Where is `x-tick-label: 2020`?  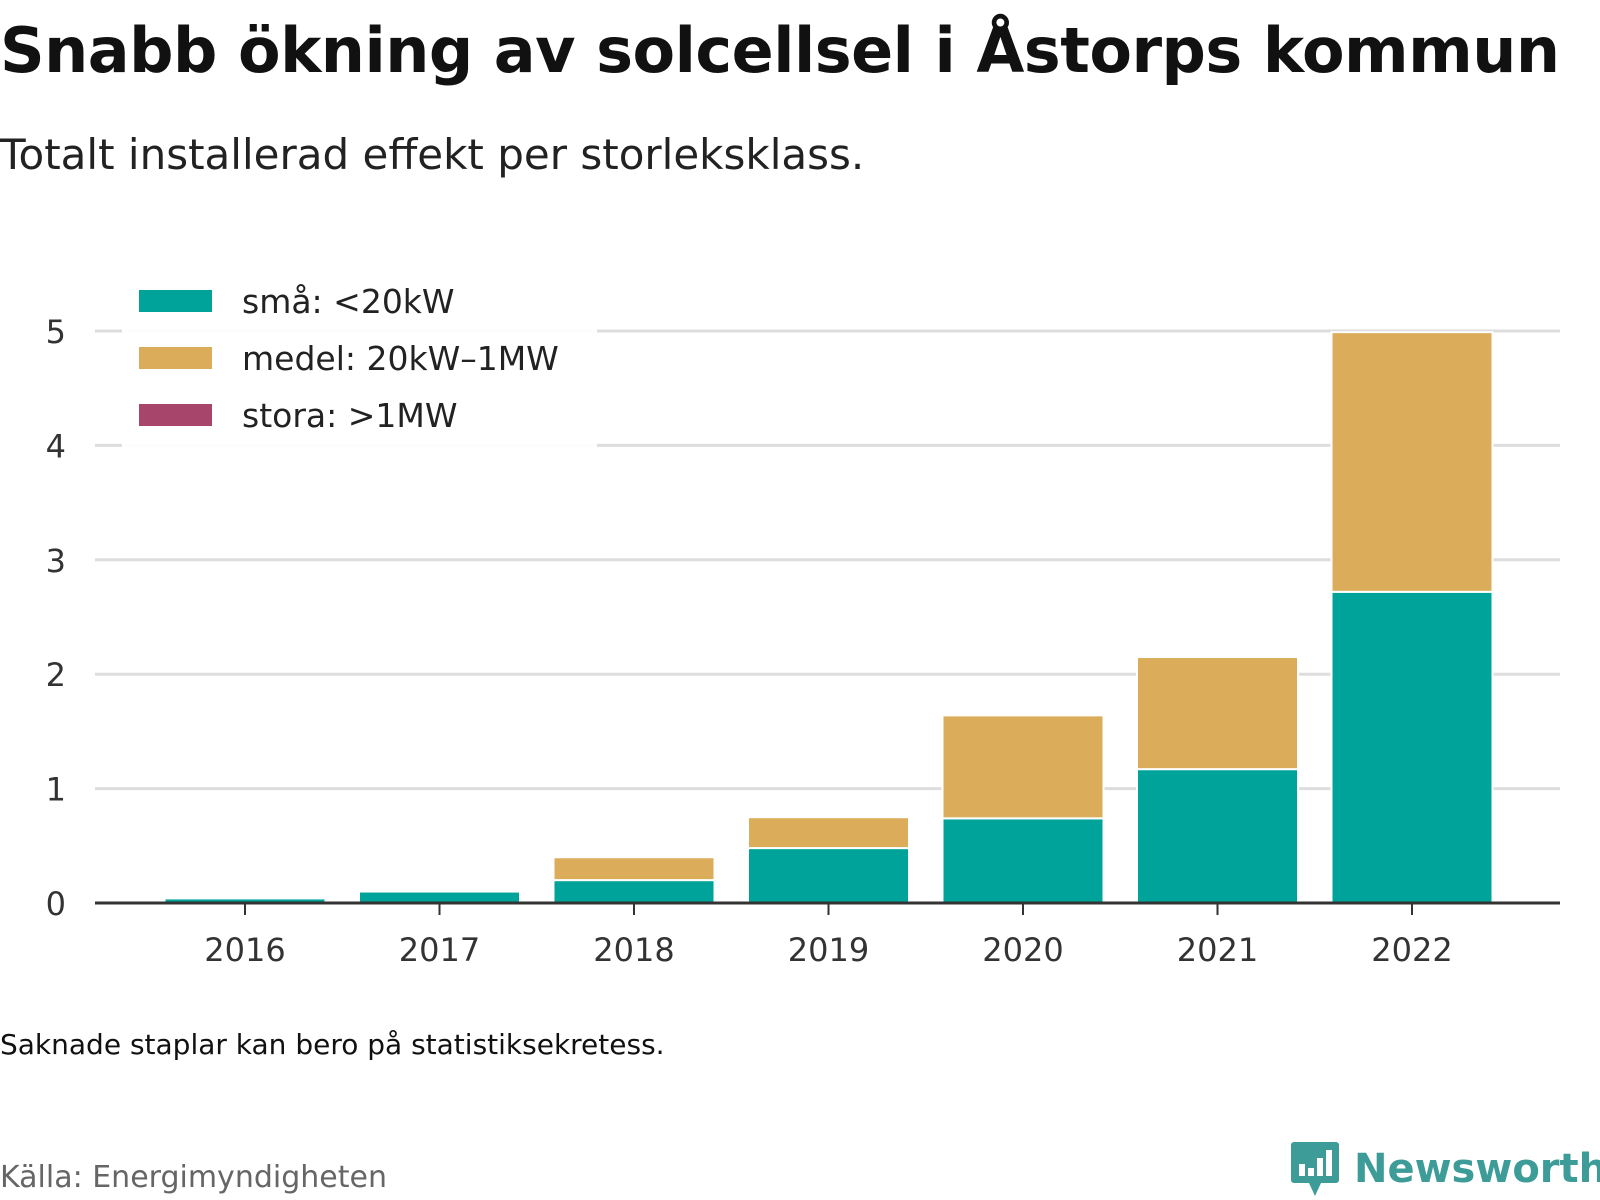
x-tick-label: 2020 is located at coordinates (1022, 950).